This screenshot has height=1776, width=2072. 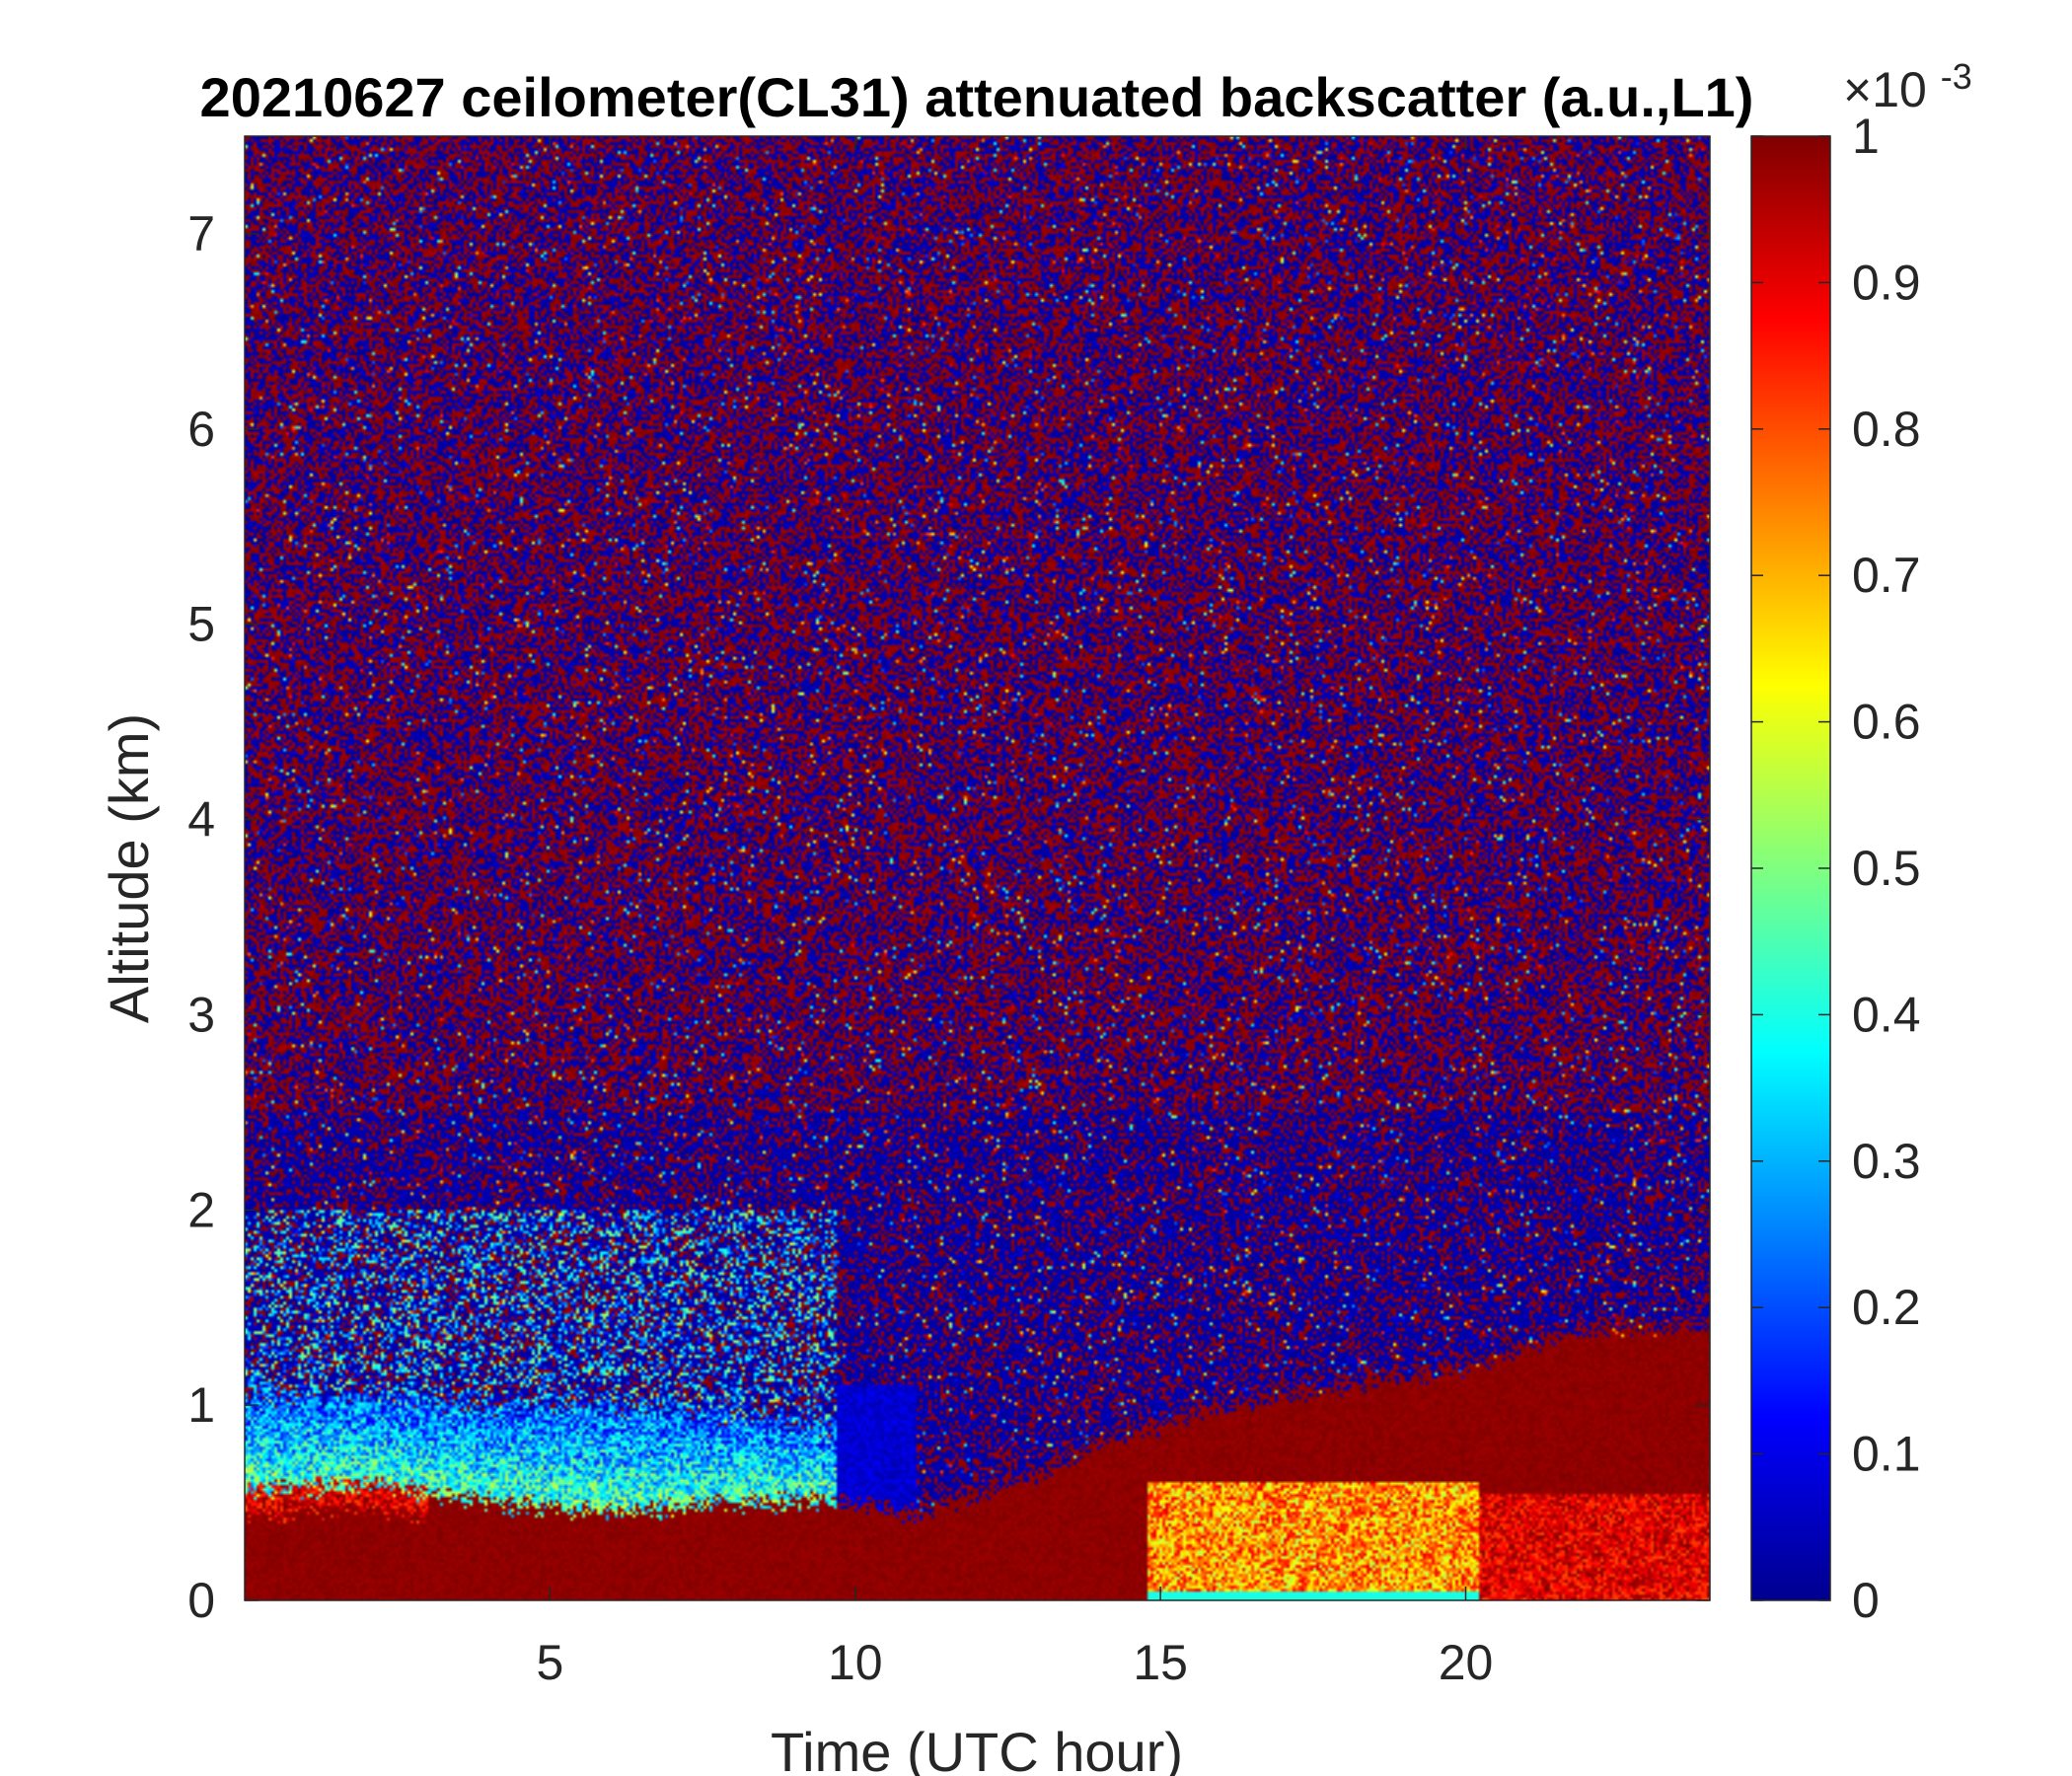 I want to click on y-tick-label: 4, so click(x=201, y=820).